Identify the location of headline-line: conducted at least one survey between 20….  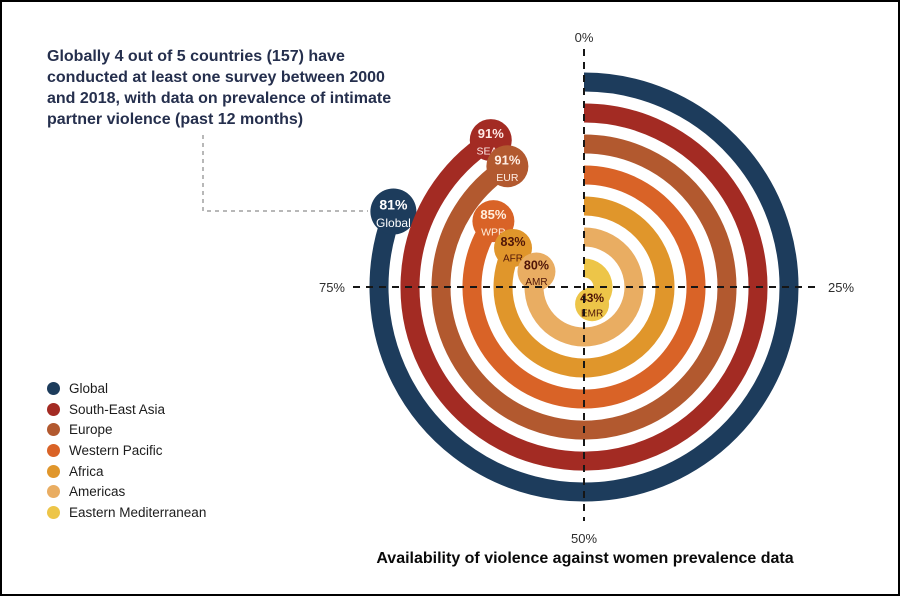
(216, 77).